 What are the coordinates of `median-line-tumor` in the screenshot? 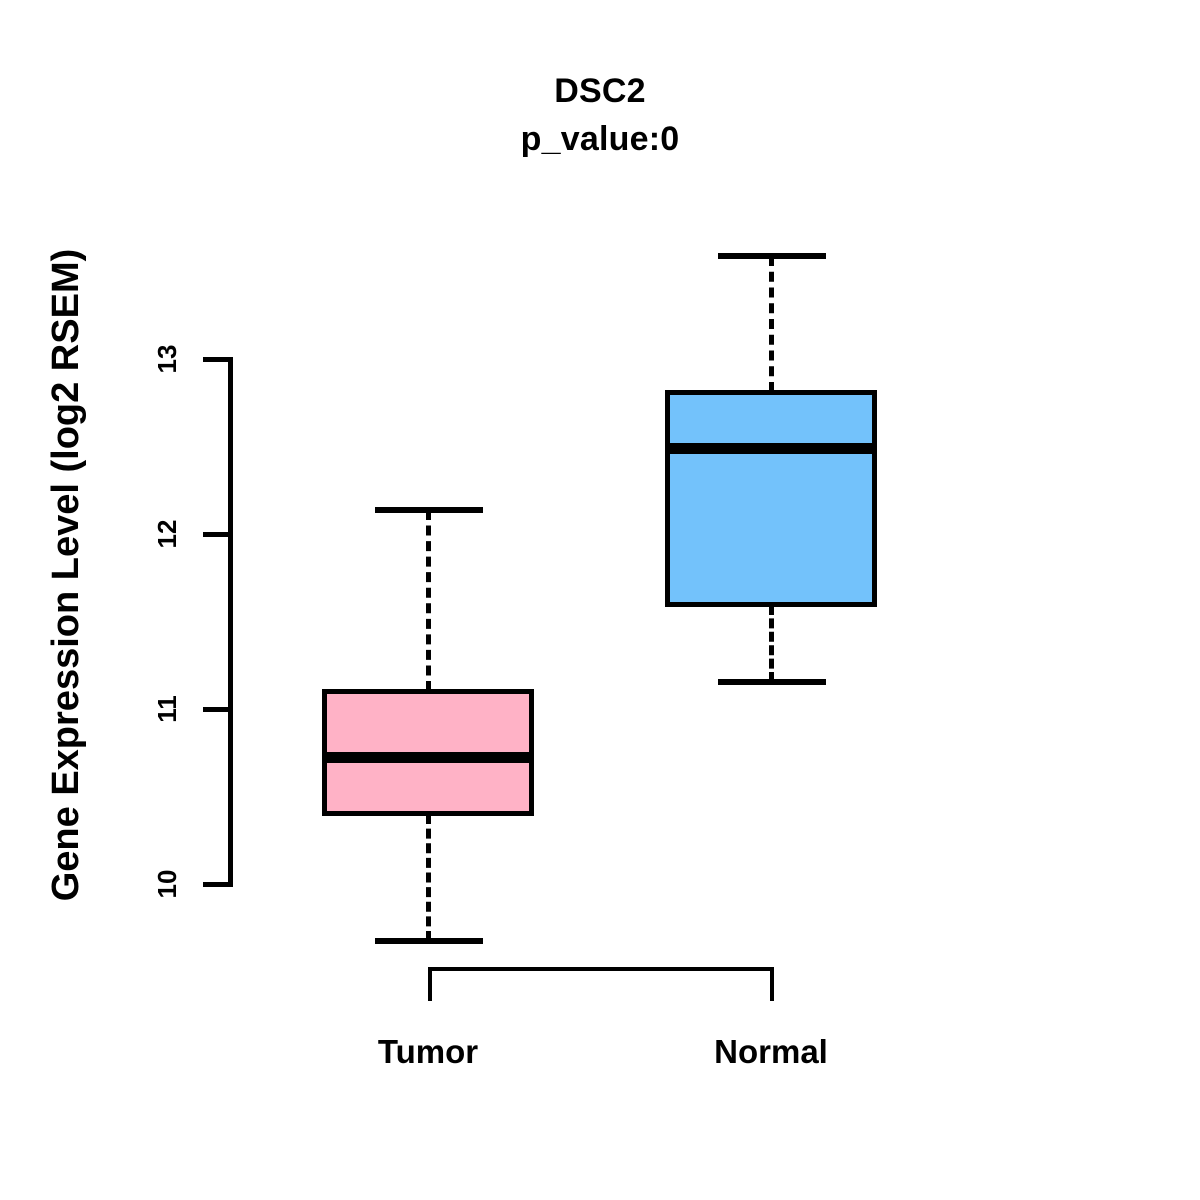 It's located at (428, 757).